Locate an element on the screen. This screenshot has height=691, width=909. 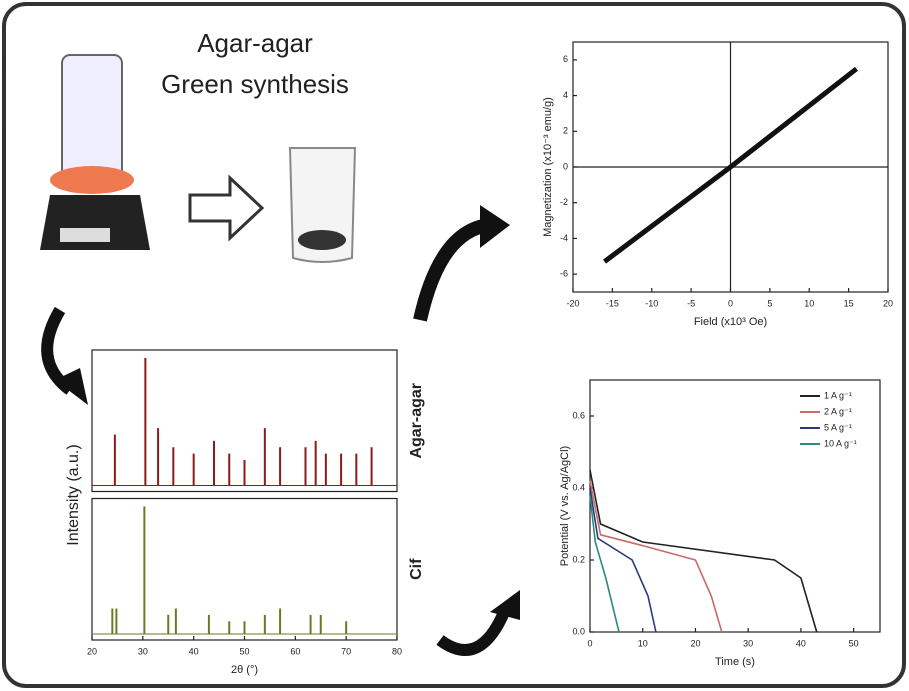
x-axis-label: Time (s) is located at coordinates (735, 662).